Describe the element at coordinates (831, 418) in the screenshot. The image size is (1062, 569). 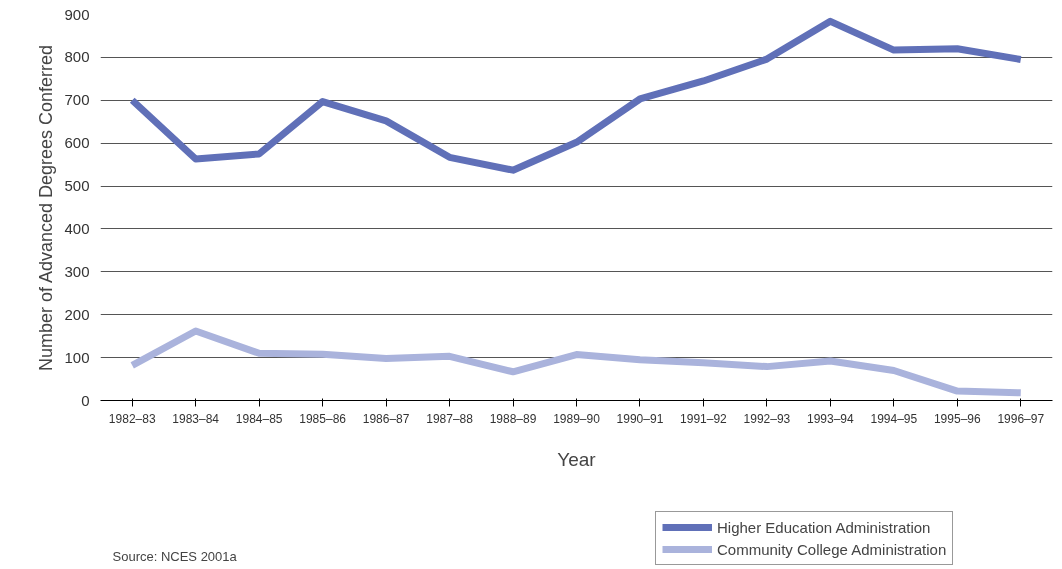
I see `x-tick-label: 1993–94` at that location.